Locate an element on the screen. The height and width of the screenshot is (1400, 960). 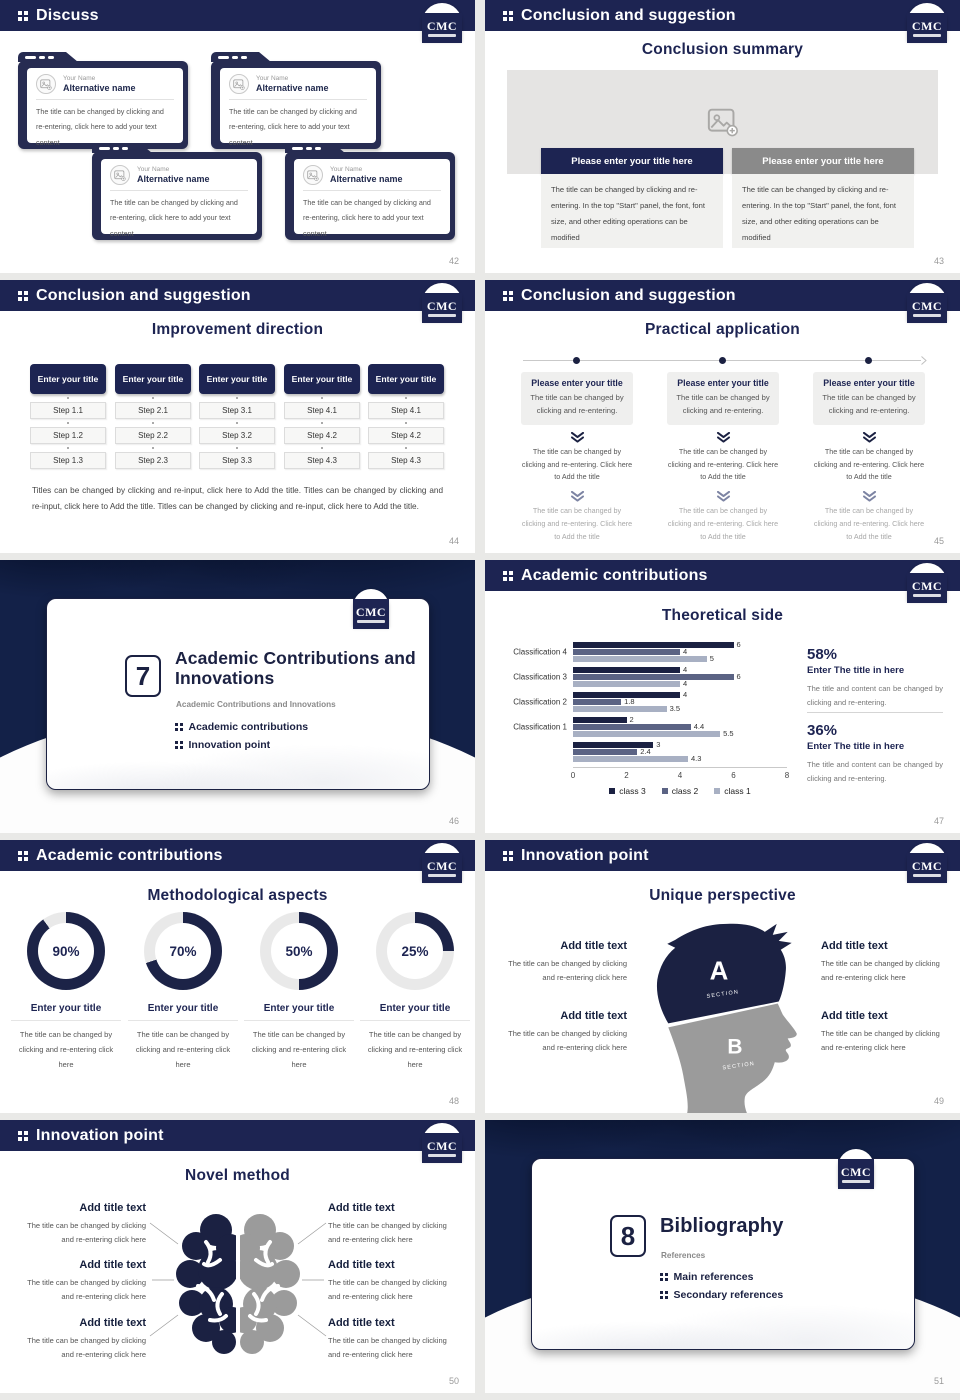
slide-header-bar: Conclusion and suggestion is located at coordinates (722, 15).